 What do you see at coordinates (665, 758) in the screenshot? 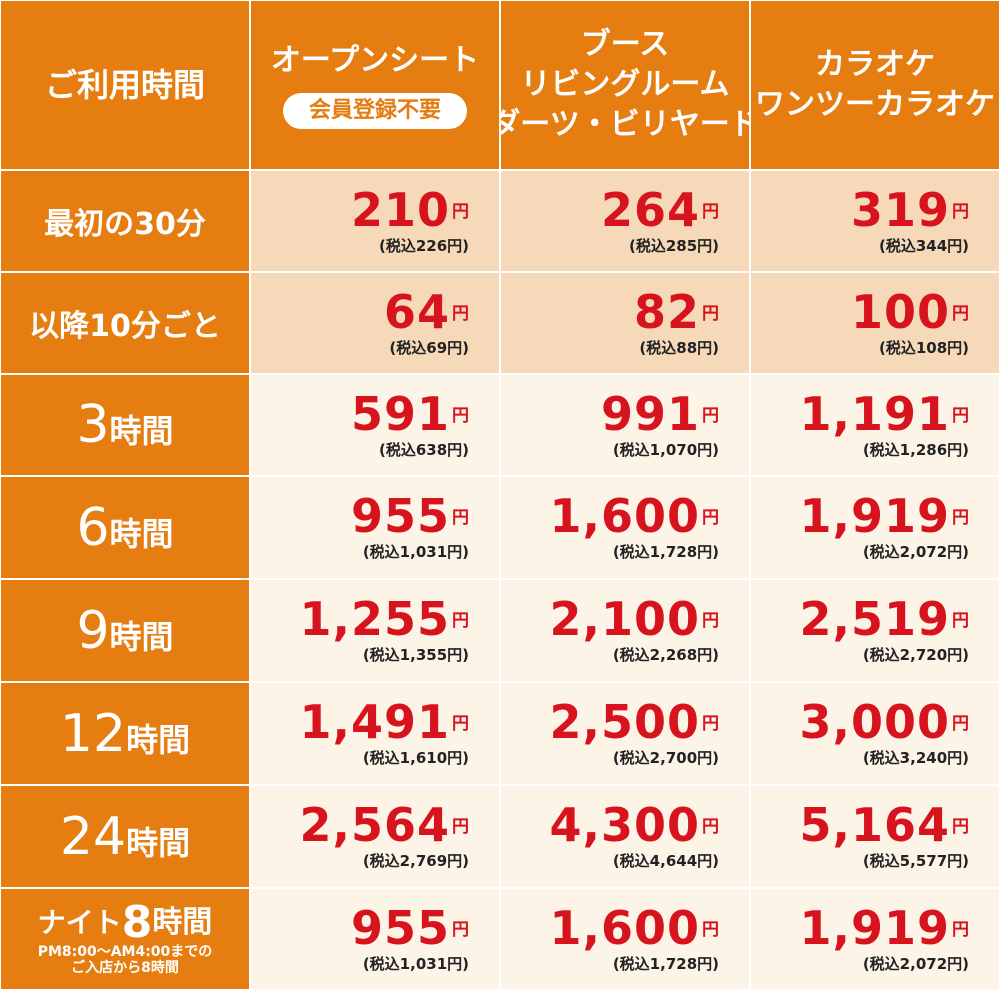
I see `tax-included-price: (税込2,700円)` at bounding box center [665, 758].